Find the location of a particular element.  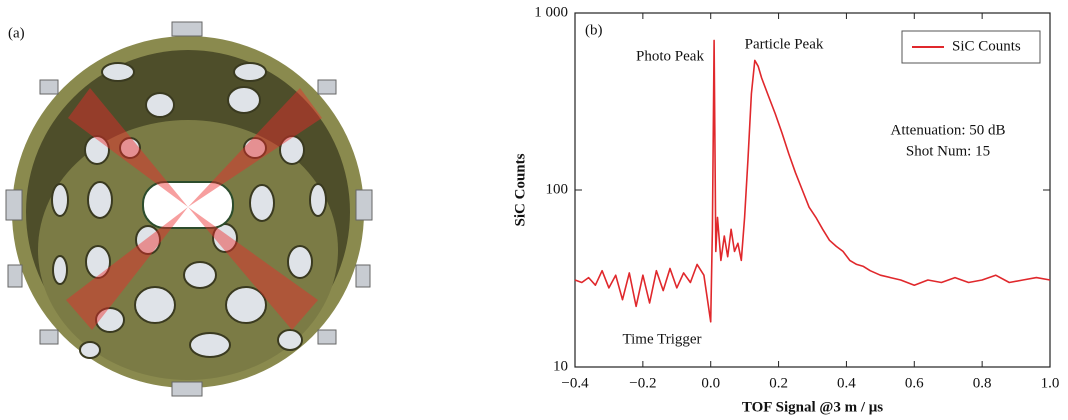

y-tick-label: 10 is located at coordinates (560, 366).